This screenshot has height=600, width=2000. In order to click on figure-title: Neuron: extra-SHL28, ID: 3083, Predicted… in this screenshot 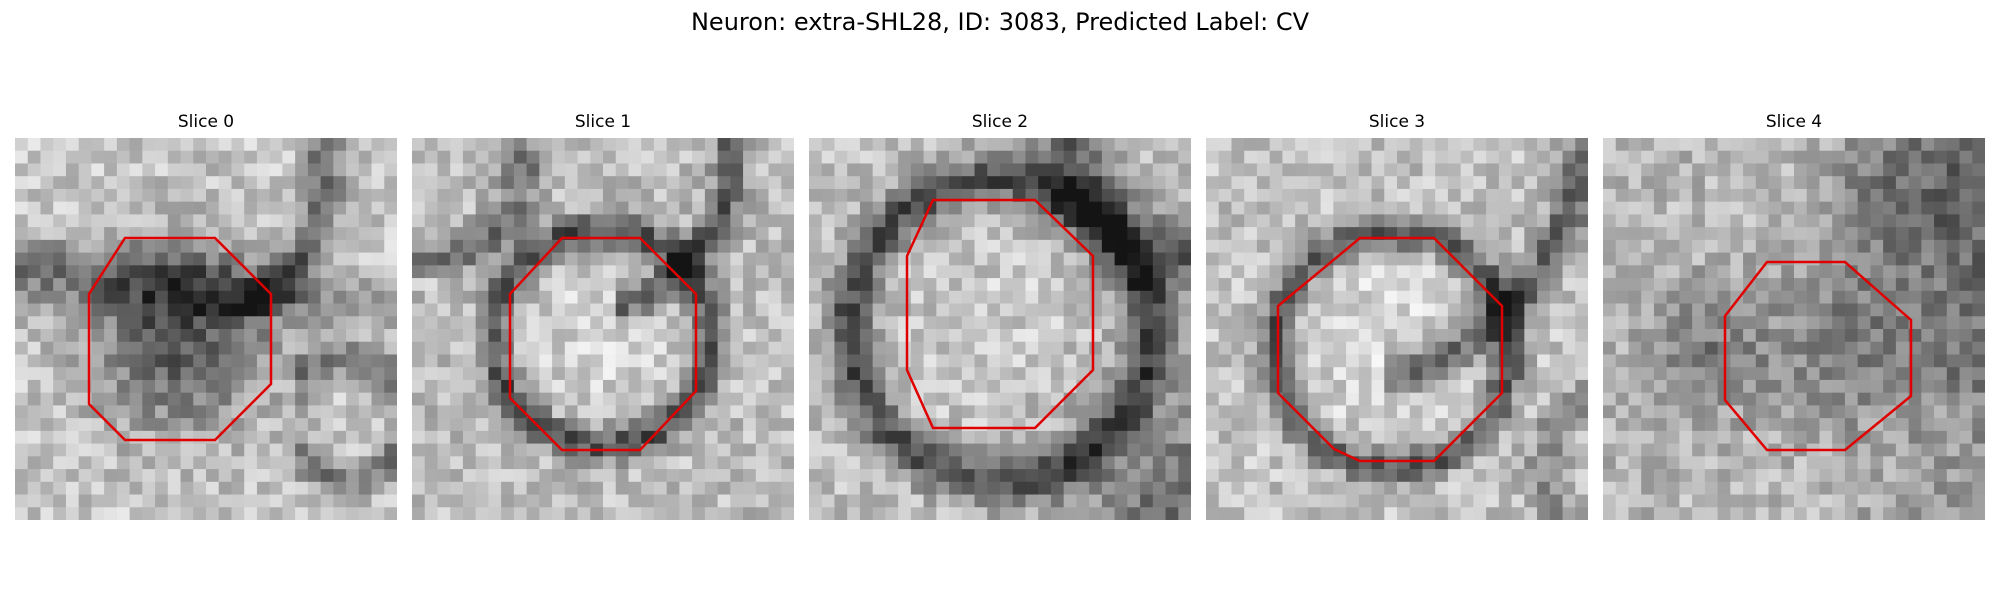, I will do `click(1000, 22)`.